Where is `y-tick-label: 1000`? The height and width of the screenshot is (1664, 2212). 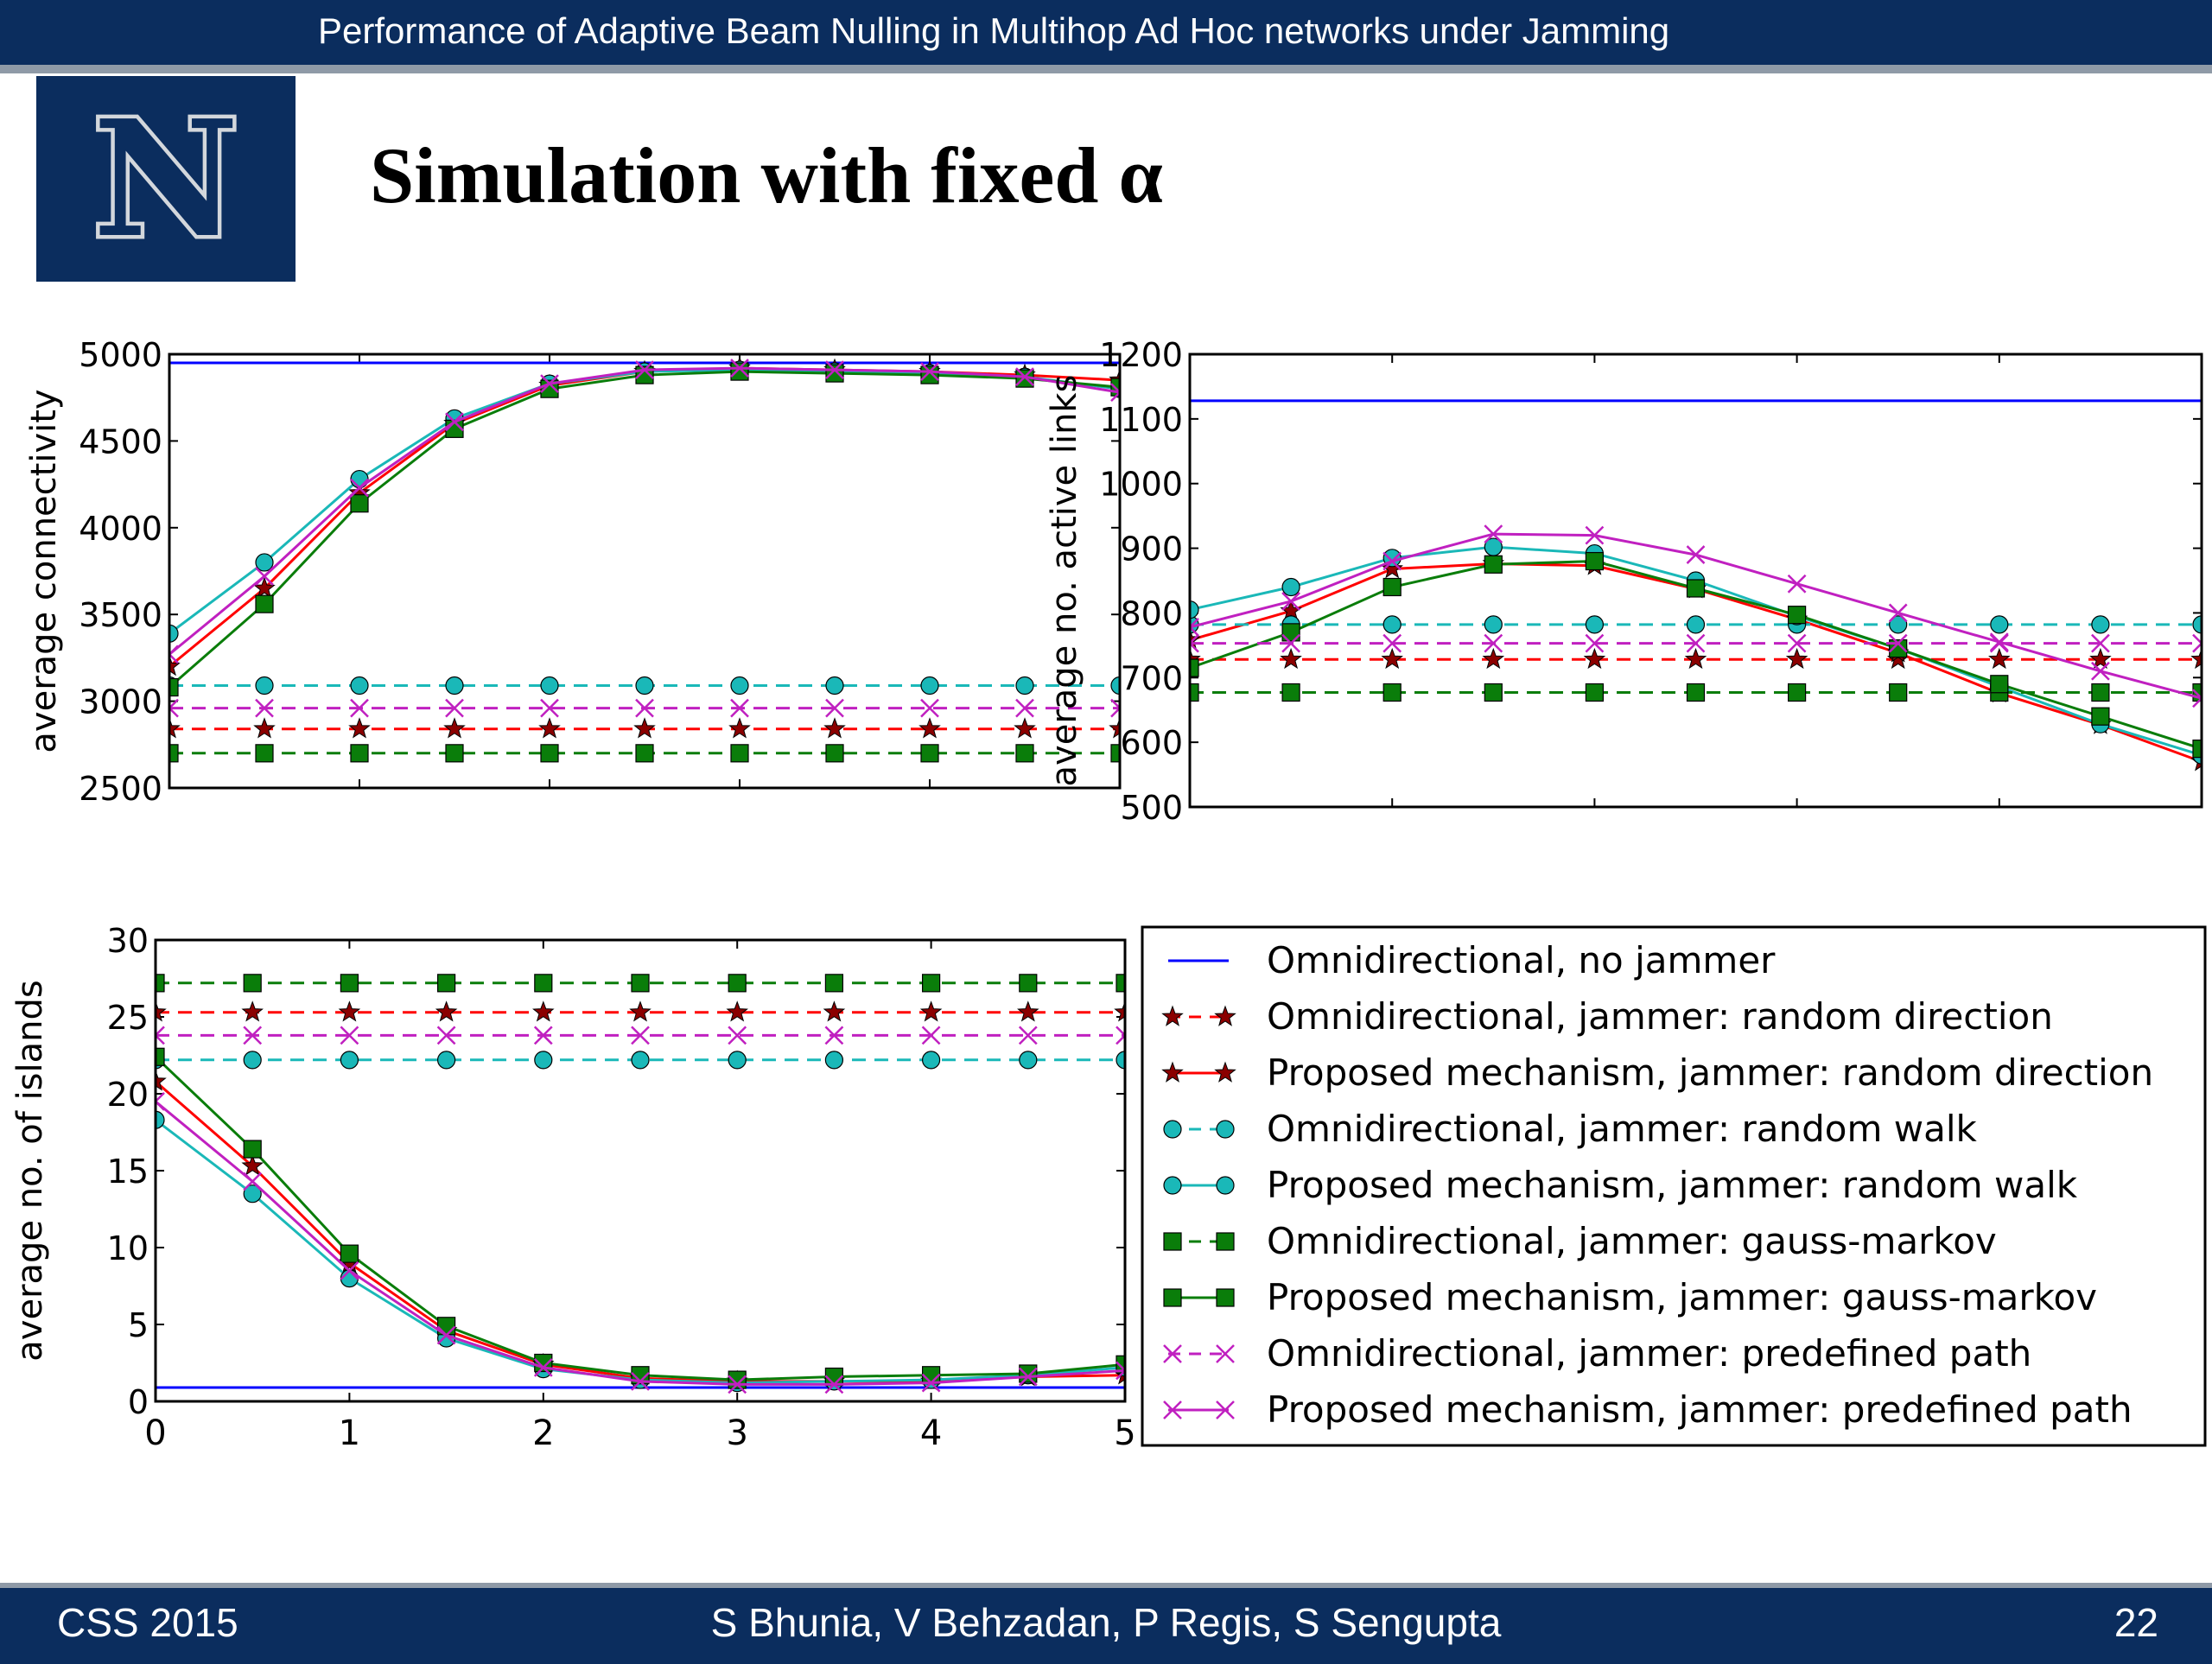 y-tick-label: 1000 is located at coordinates (1141, 485).